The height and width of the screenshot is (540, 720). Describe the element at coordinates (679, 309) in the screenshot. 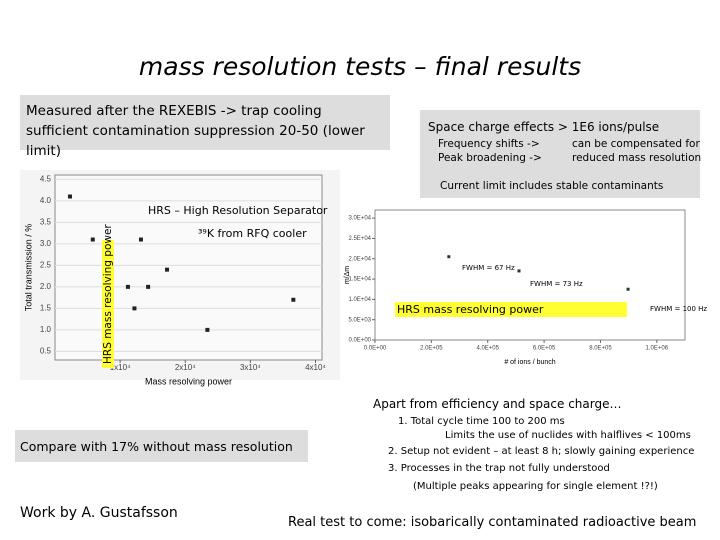

I see `annotation: FWHM = 100 Hz` at that location.